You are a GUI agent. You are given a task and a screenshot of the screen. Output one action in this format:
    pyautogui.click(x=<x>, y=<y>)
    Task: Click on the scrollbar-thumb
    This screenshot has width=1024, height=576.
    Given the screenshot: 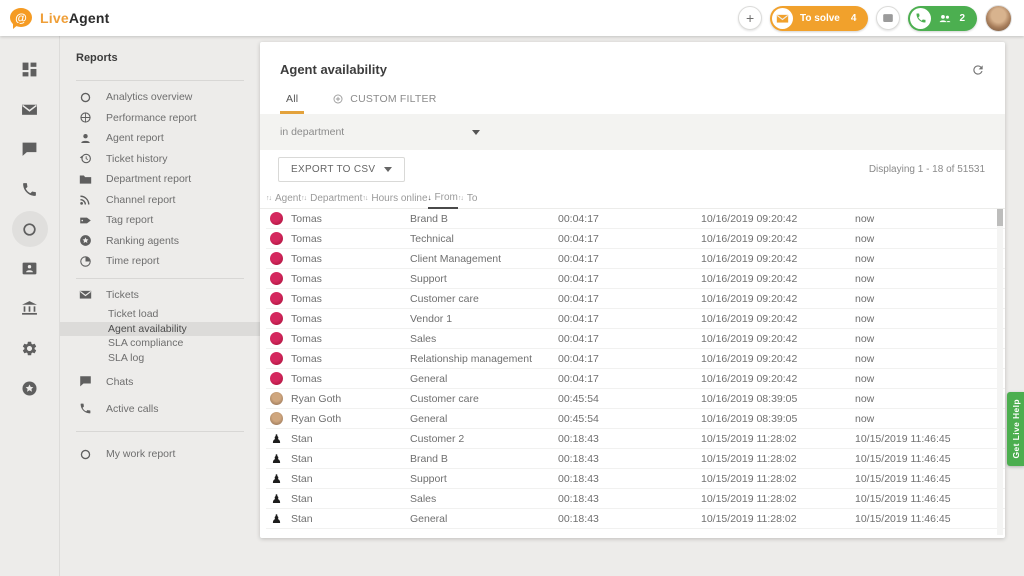 What is the action you would take?
    pyautogui.click(x=1000, y=217)
    